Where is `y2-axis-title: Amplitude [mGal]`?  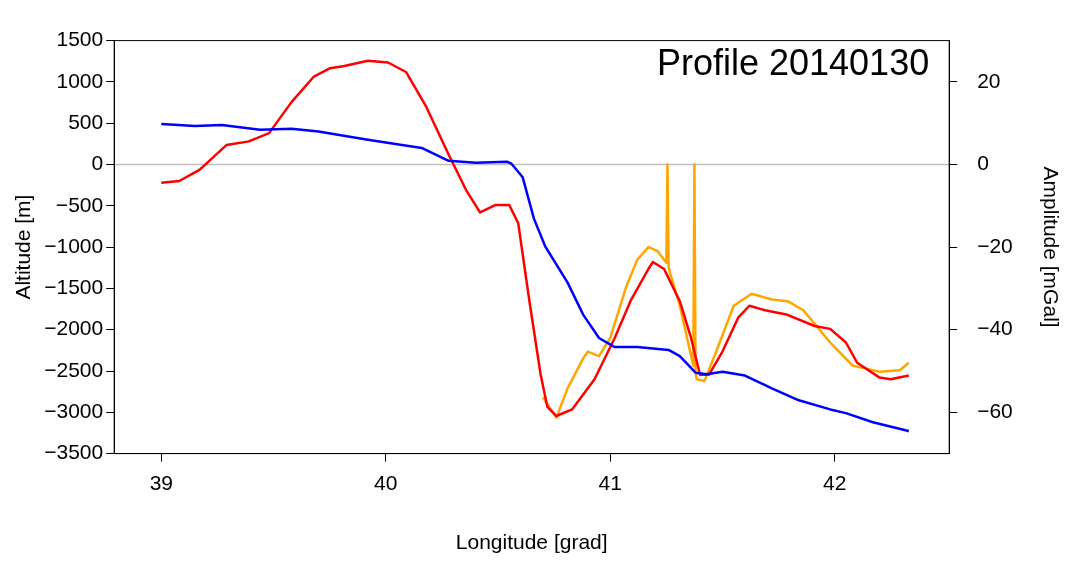 y2-axis-title: Amplitude [mGal] is located at coordinates (1051, 247).